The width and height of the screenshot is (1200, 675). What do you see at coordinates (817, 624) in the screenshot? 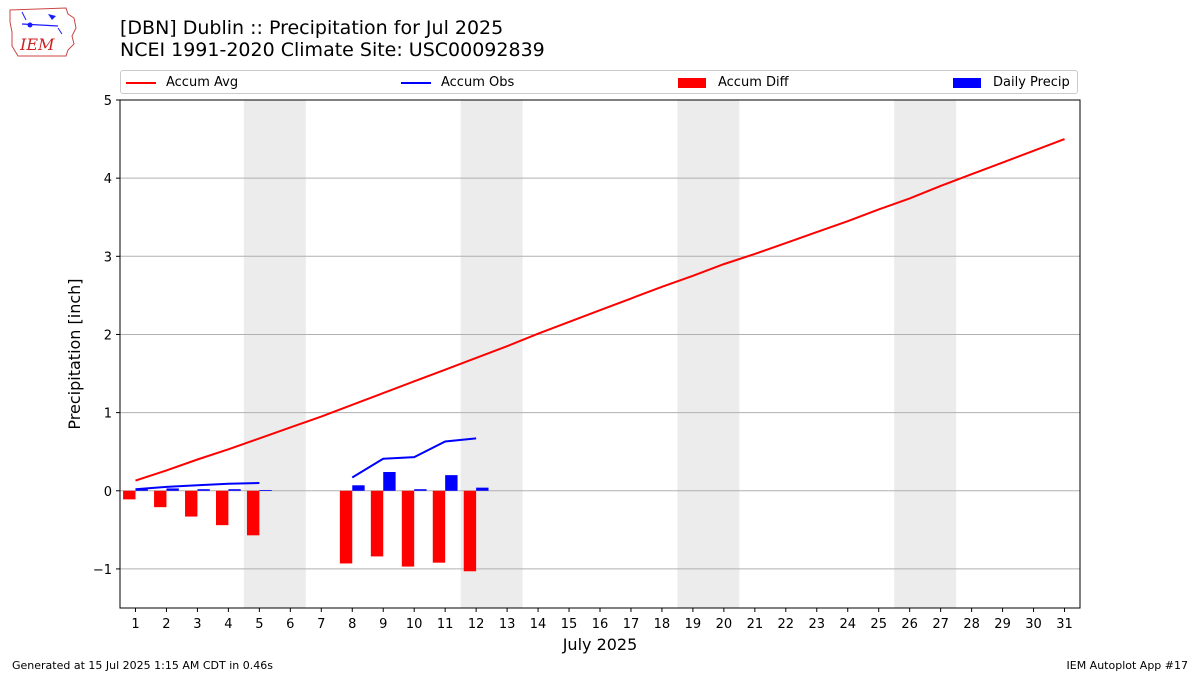
I see `x-tick-label: 23` at bounding box center [817, 624].